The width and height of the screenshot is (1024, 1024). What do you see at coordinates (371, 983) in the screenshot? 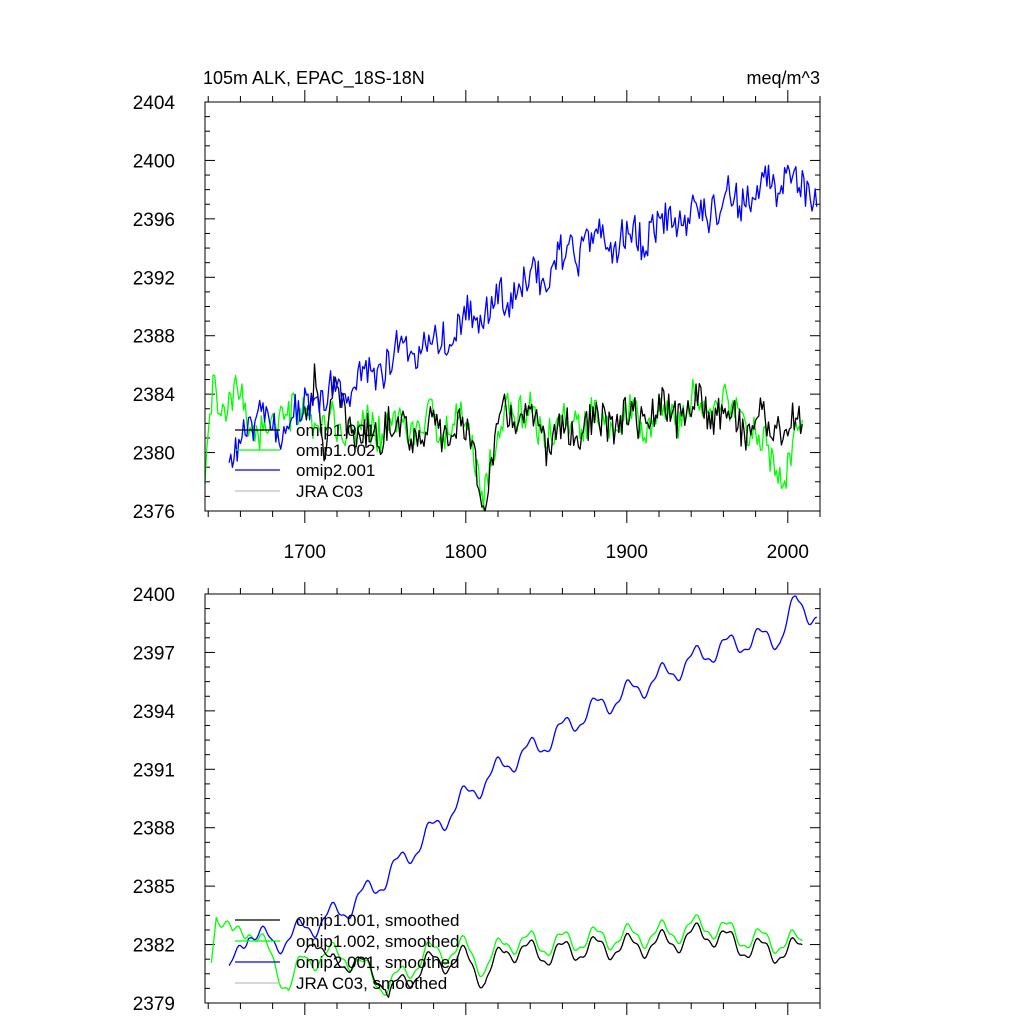
I see `bottom-legend-label: JRA C03, smoothed` at bounding box center [371, 983].